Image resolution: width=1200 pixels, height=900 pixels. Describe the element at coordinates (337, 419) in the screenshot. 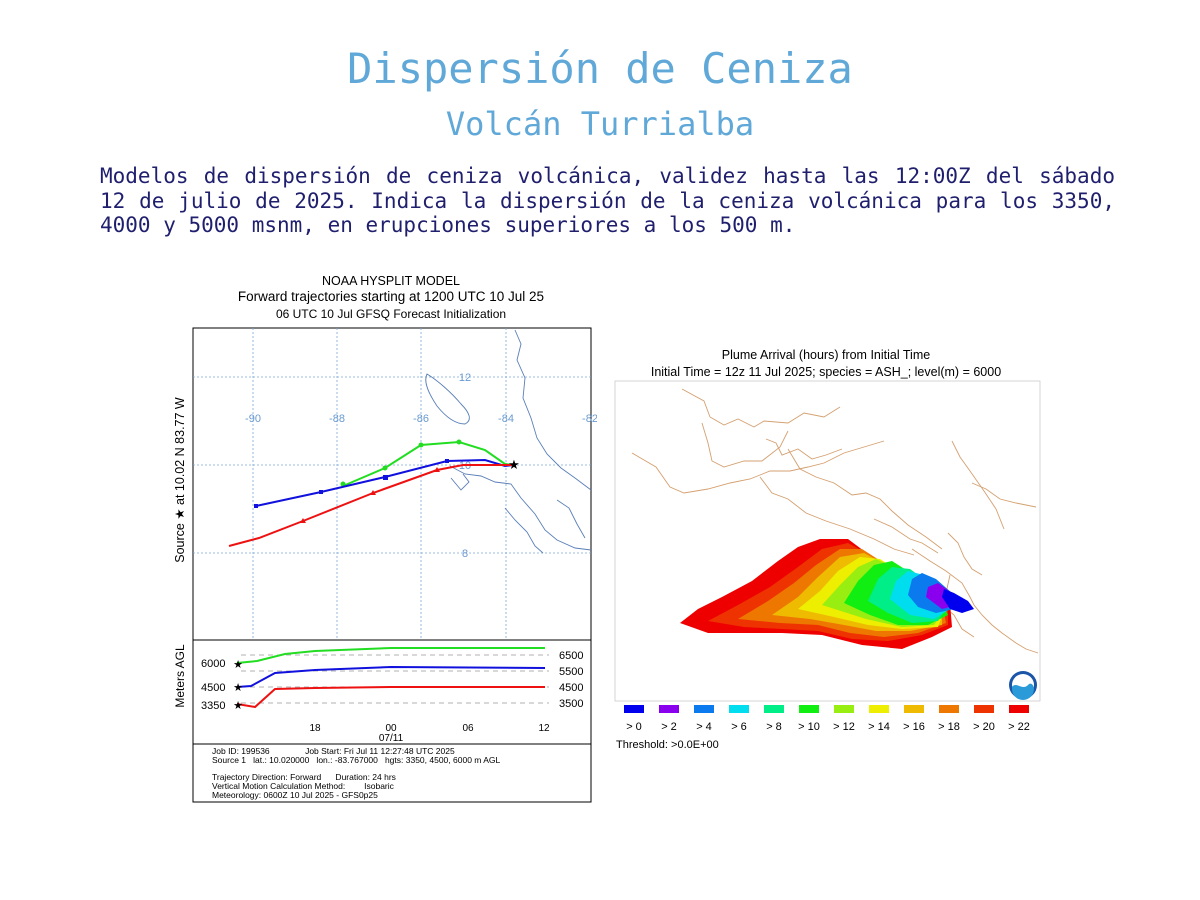

I see `lon-tick-2: -88` at that location.